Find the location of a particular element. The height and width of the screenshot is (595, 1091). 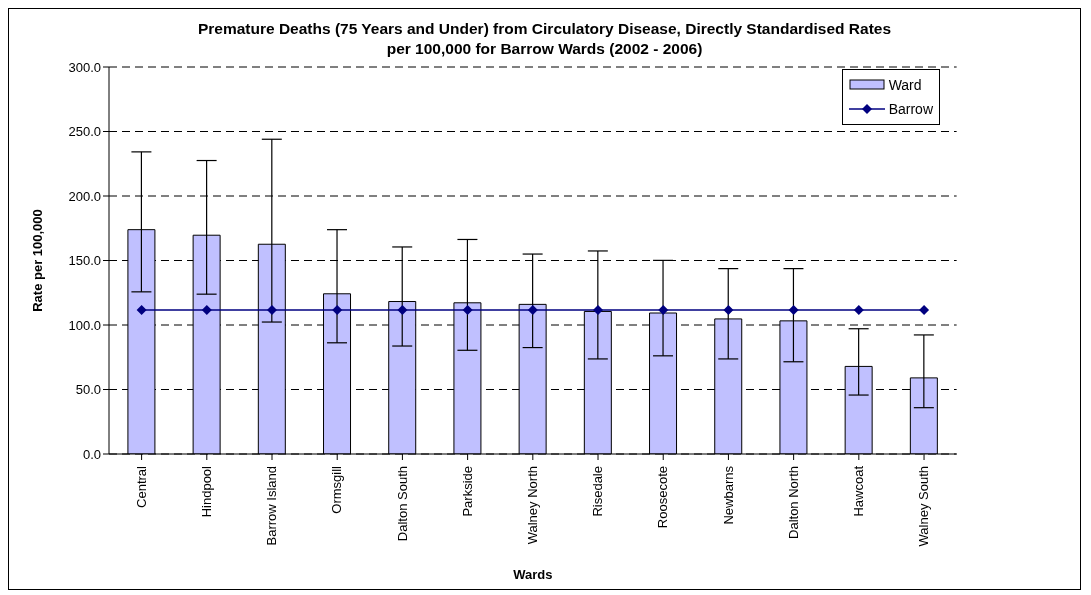

legend-label: Barrow is located at coordinates (910, 109).